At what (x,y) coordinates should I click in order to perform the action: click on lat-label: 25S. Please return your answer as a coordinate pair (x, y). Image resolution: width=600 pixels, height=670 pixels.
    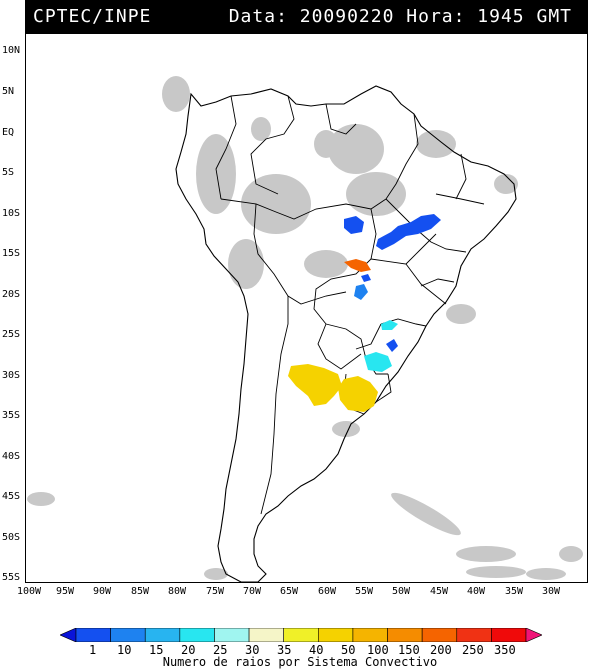
    Looking at the image, I should click on (11, 334).